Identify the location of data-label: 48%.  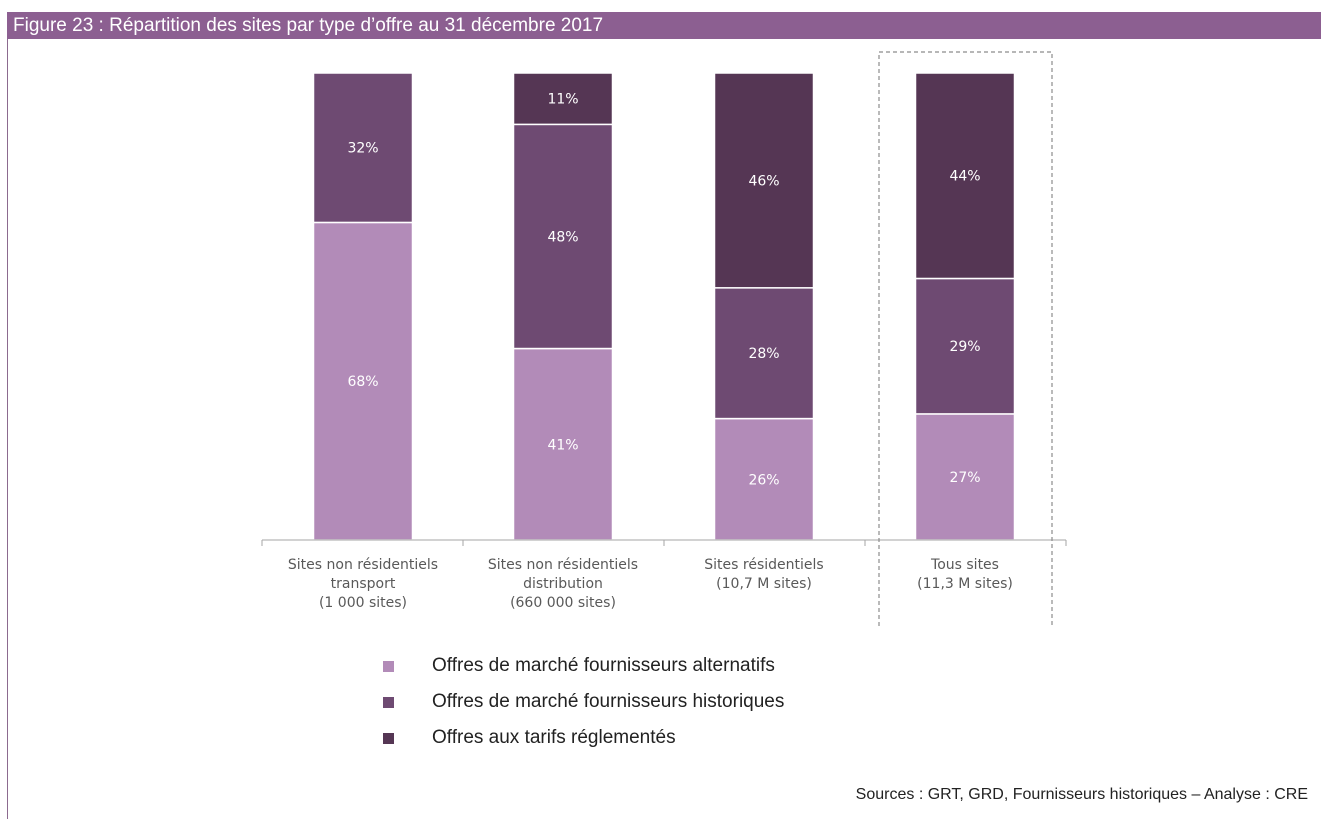
(562, 237).